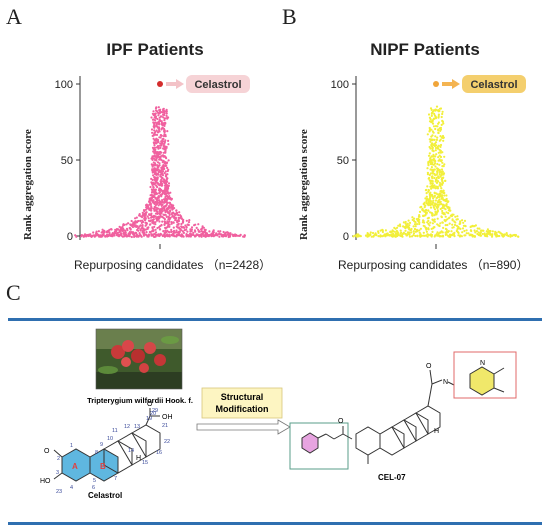 This screenshot has height=532, width=550. Describe the element at coordinates (433, 265) in the screenshot. I see `x-axis-label-b: Repurposing candidates （n=890）` at that location.